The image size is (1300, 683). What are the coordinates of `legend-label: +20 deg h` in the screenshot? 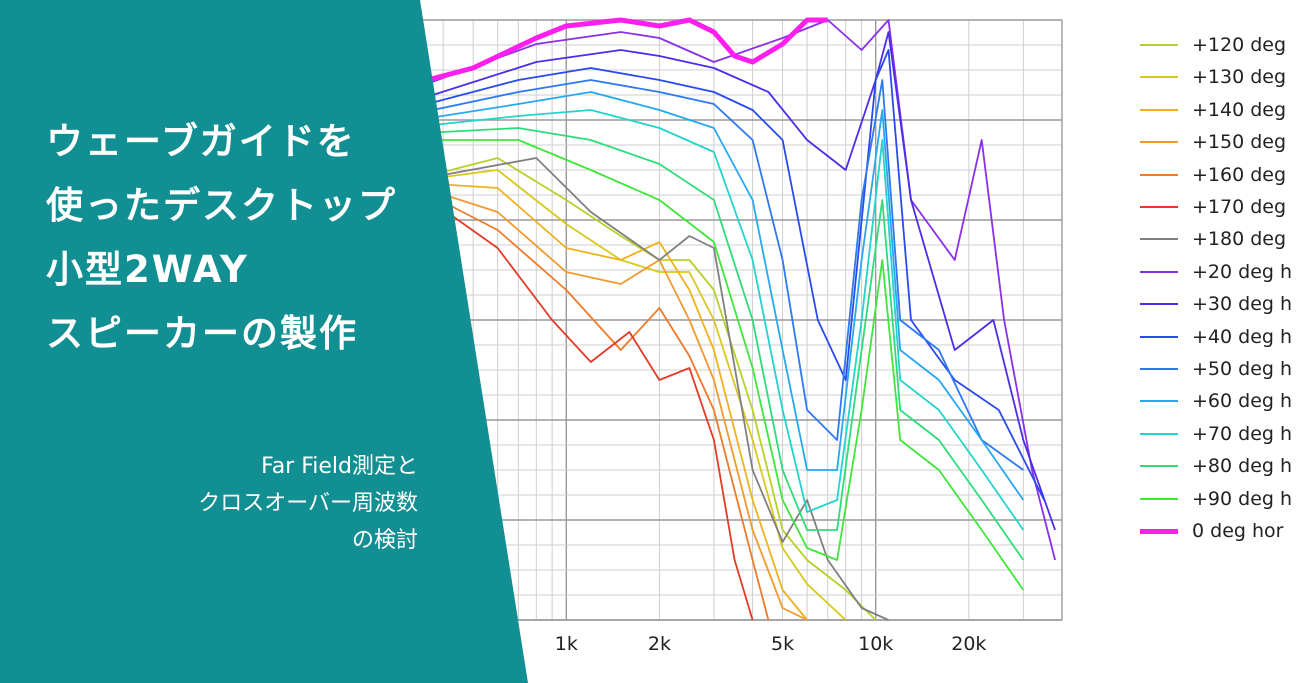 It's located at (1242, 271).